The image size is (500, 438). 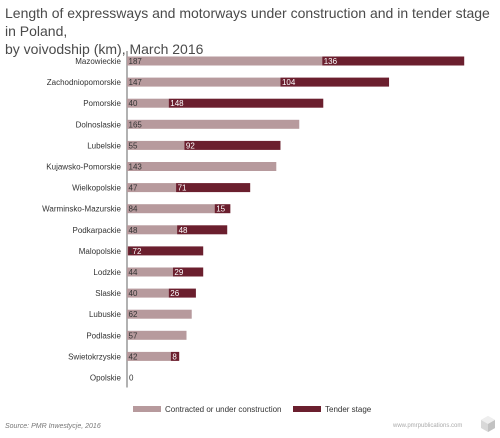 What do you see at coordinates (174, 293) in the screenshot?
I see `data-label-tender-slaskie: 26` at bounding box center [174, 293].